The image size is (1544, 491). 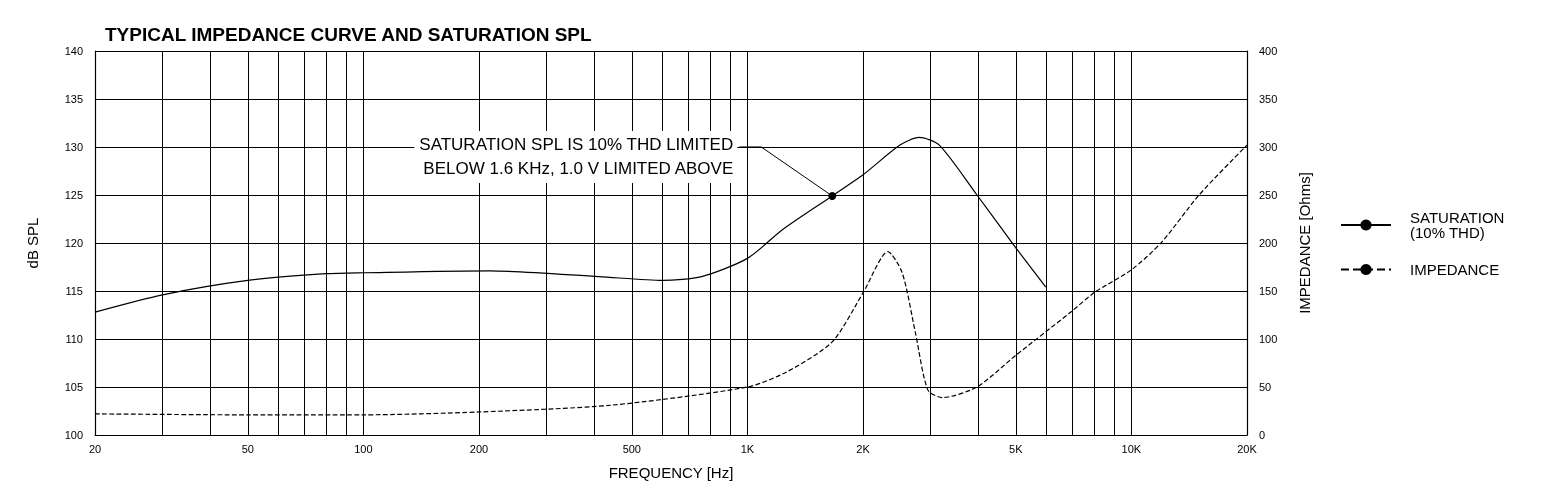 I want to click on legend-label: IMPEDANCE, so click(x=1455, y=269).